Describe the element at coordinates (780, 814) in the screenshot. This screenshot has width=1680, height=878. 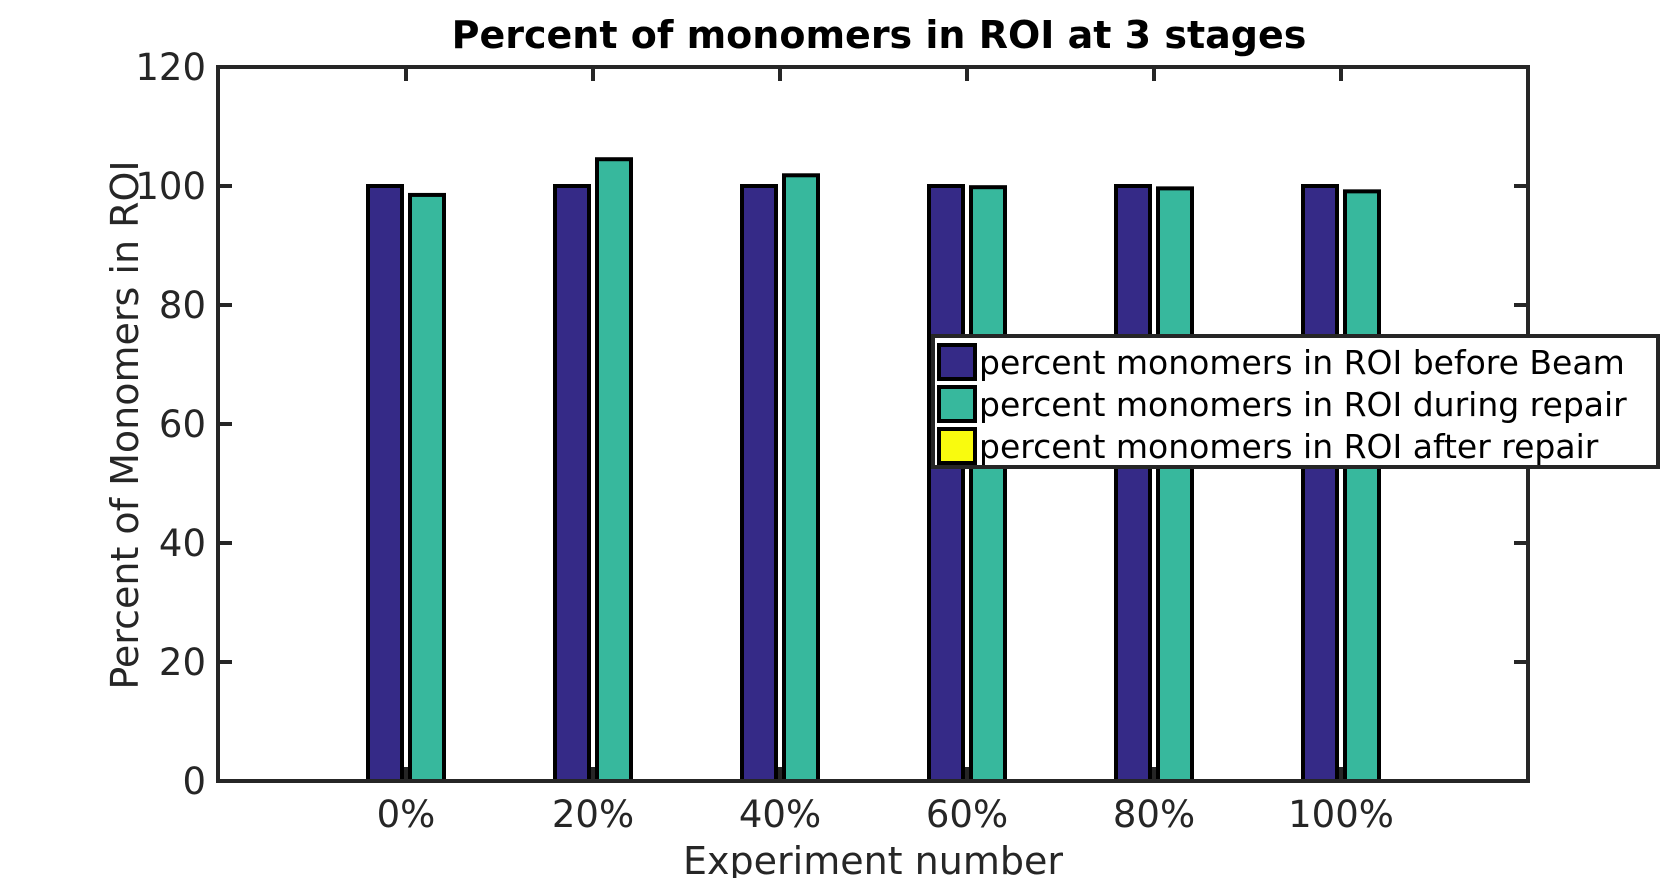
I see `x-tick-label: 40%` at that location.